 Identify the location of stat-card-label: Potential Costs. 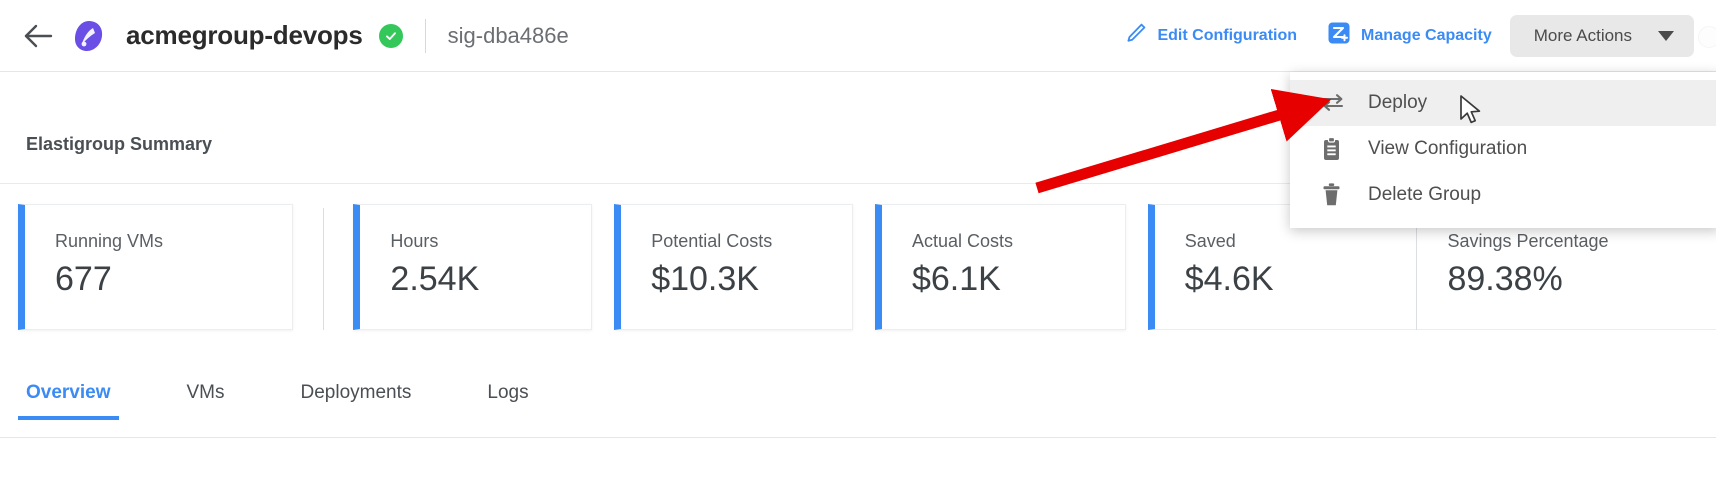
(712, 241).